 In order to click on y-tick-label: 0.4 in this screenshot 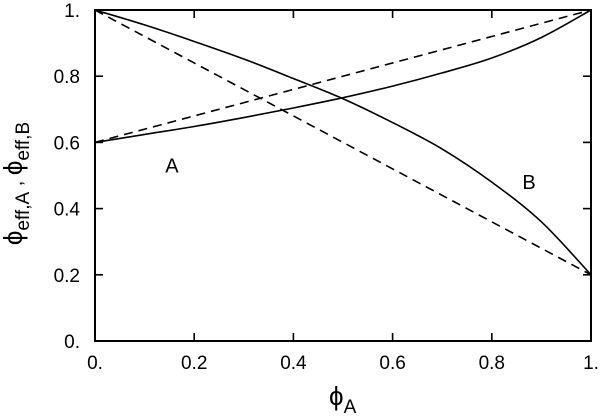, I will do `click(67, 210)`.